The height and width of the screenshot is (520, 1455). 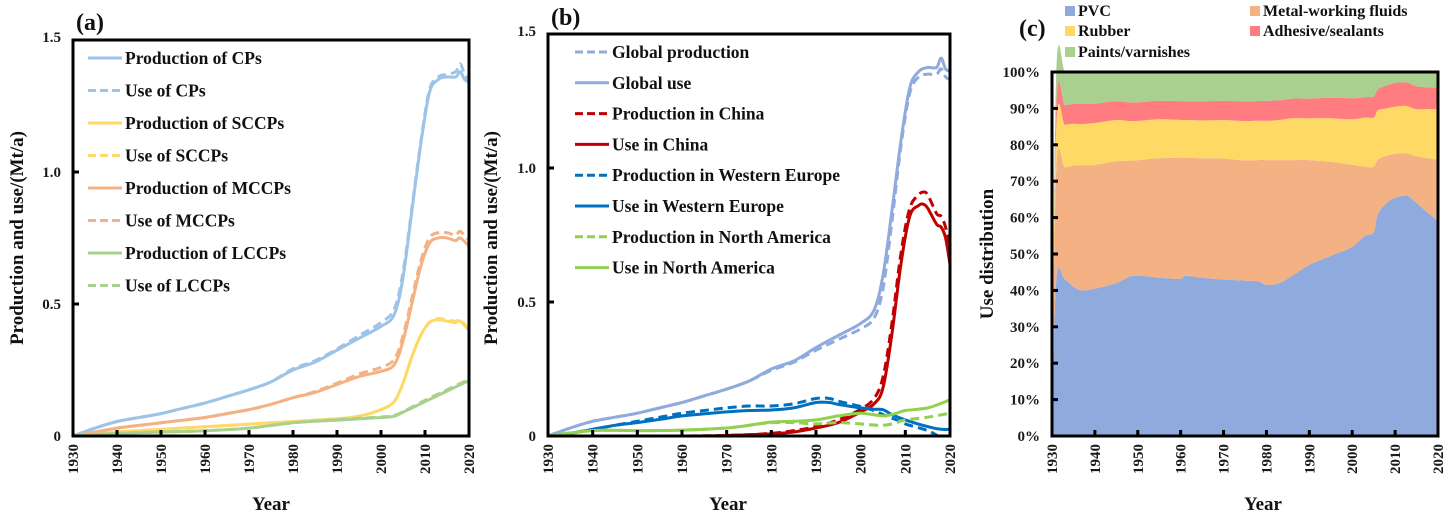 I want to click on panel-c-y-tick-label: 10%, so click(x=1025, y=401).